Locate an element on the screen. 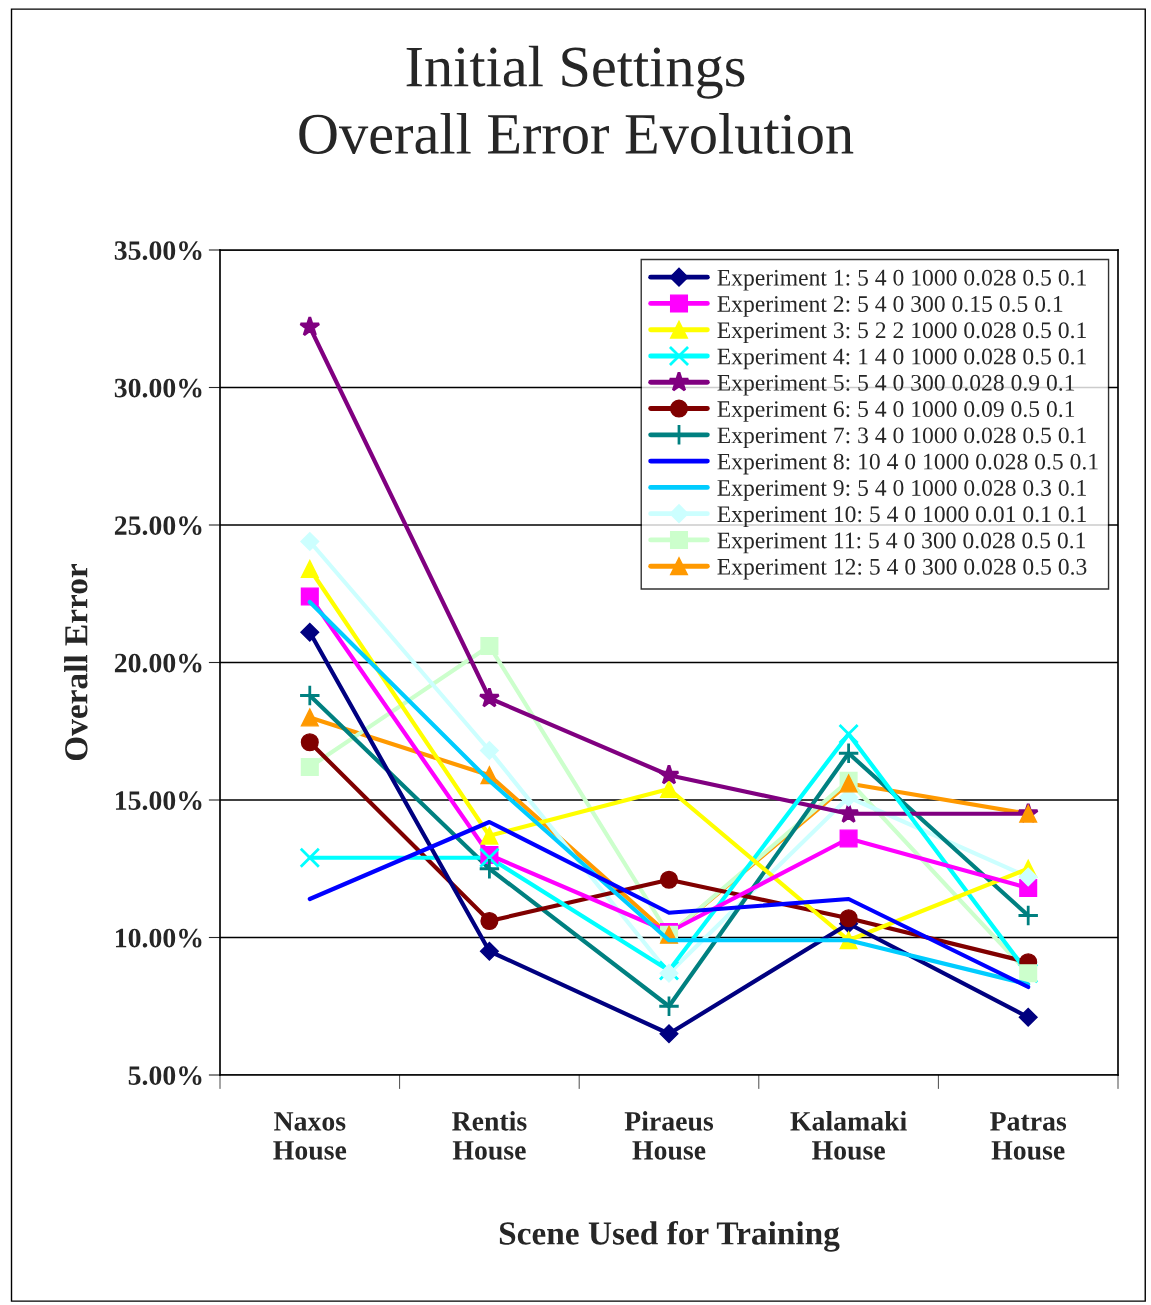 The width and height of the screenshot is (1151, 1305). y-tick-label: 20.00% is located at coordinates (158, 663).